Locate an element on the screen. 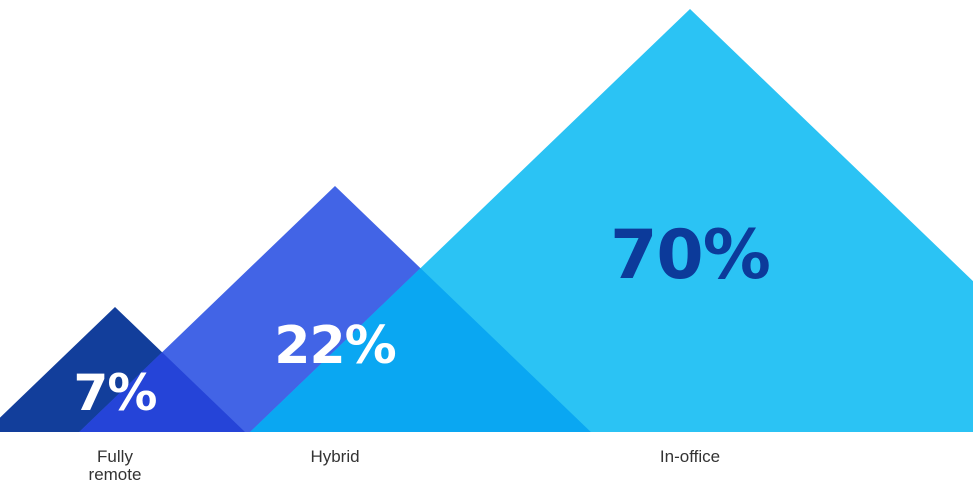 Image resolution: width=973 pixels, height=487 pixels. data-label-in-office: 70% is located at coordinates (690, 255).